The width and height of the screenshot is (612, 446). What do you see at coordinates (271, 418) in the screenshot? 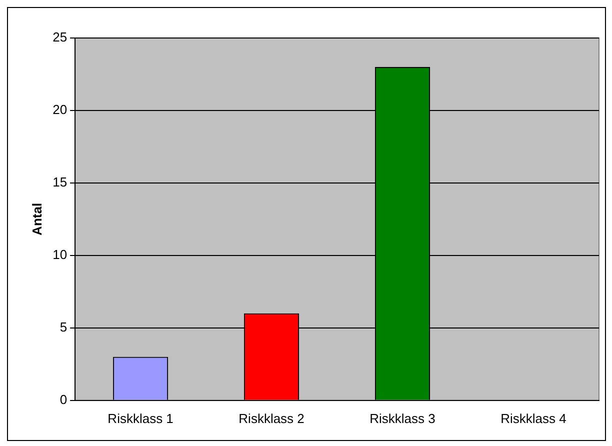
I see `x-tick-label: Riskklass 2` at bounding box center [271, 418].